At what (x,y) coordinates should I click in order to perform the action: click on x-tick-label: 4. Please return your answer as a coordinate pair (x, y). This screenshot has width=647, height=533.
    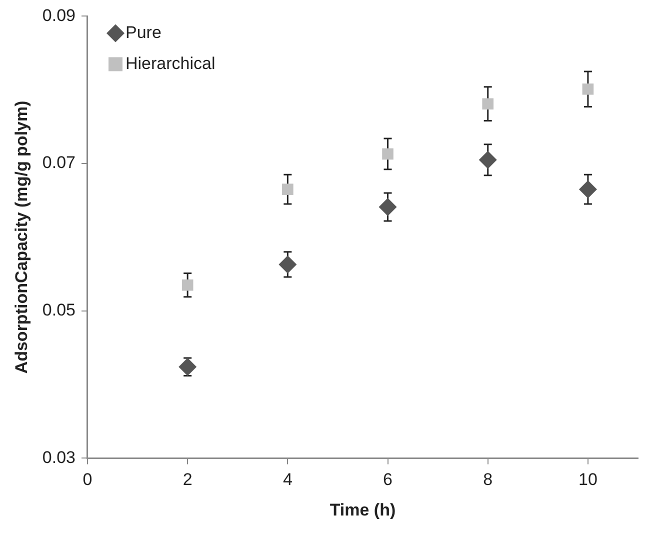
    Looking at the image, I should click on (287, 480).